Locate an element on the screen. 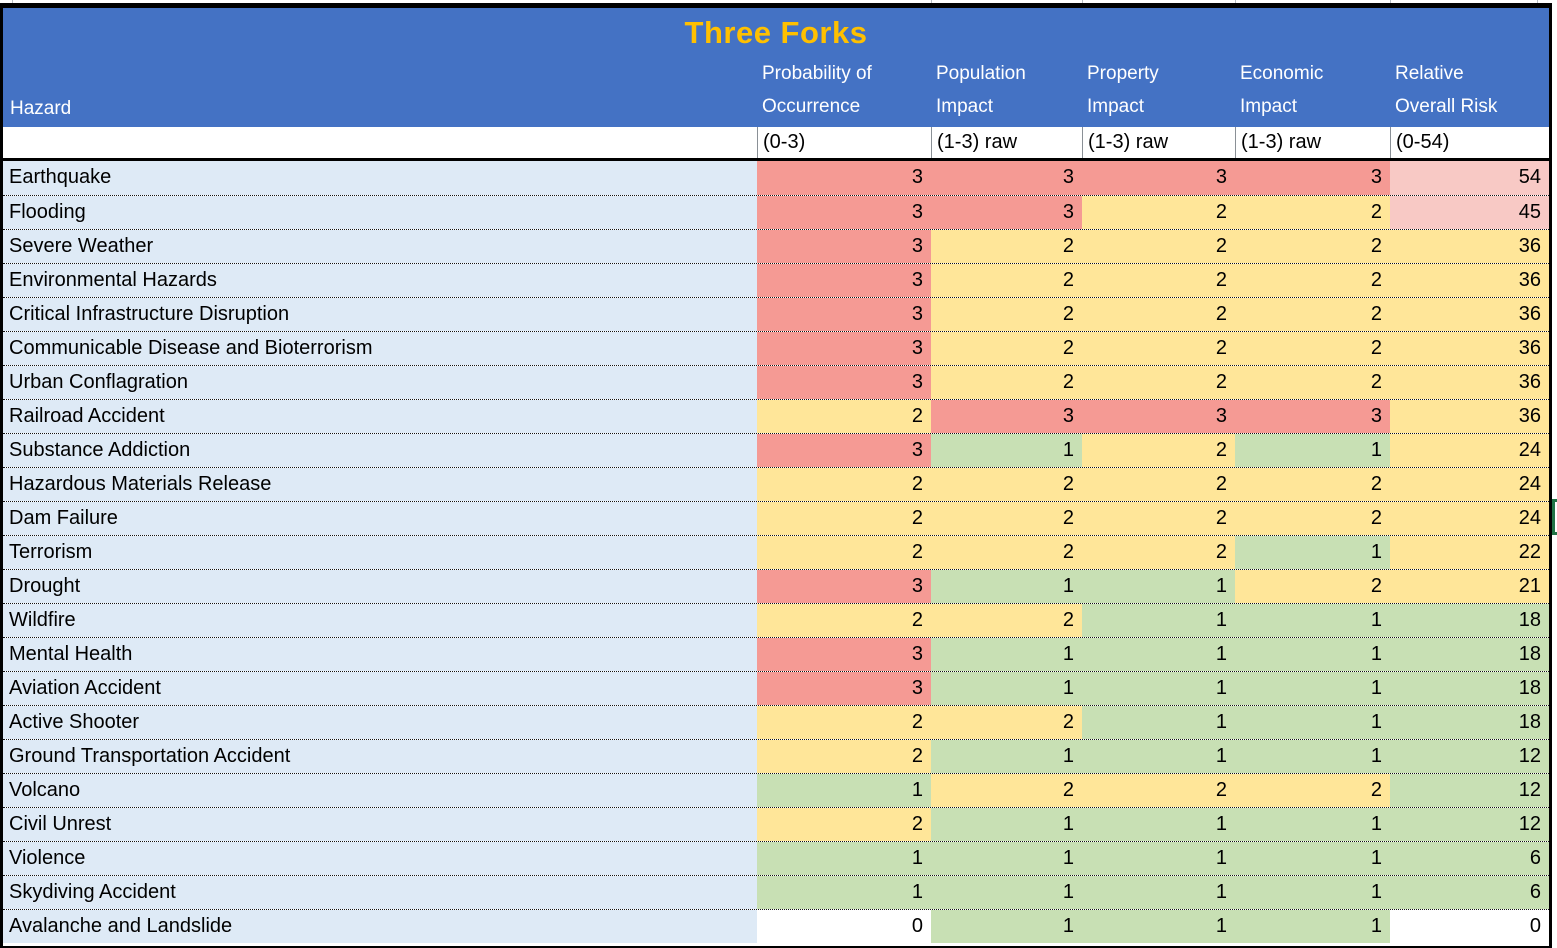 This screenshot has height=948, width=1557. hazard-name-cell: Flooding is located at coordinates (380, 212).